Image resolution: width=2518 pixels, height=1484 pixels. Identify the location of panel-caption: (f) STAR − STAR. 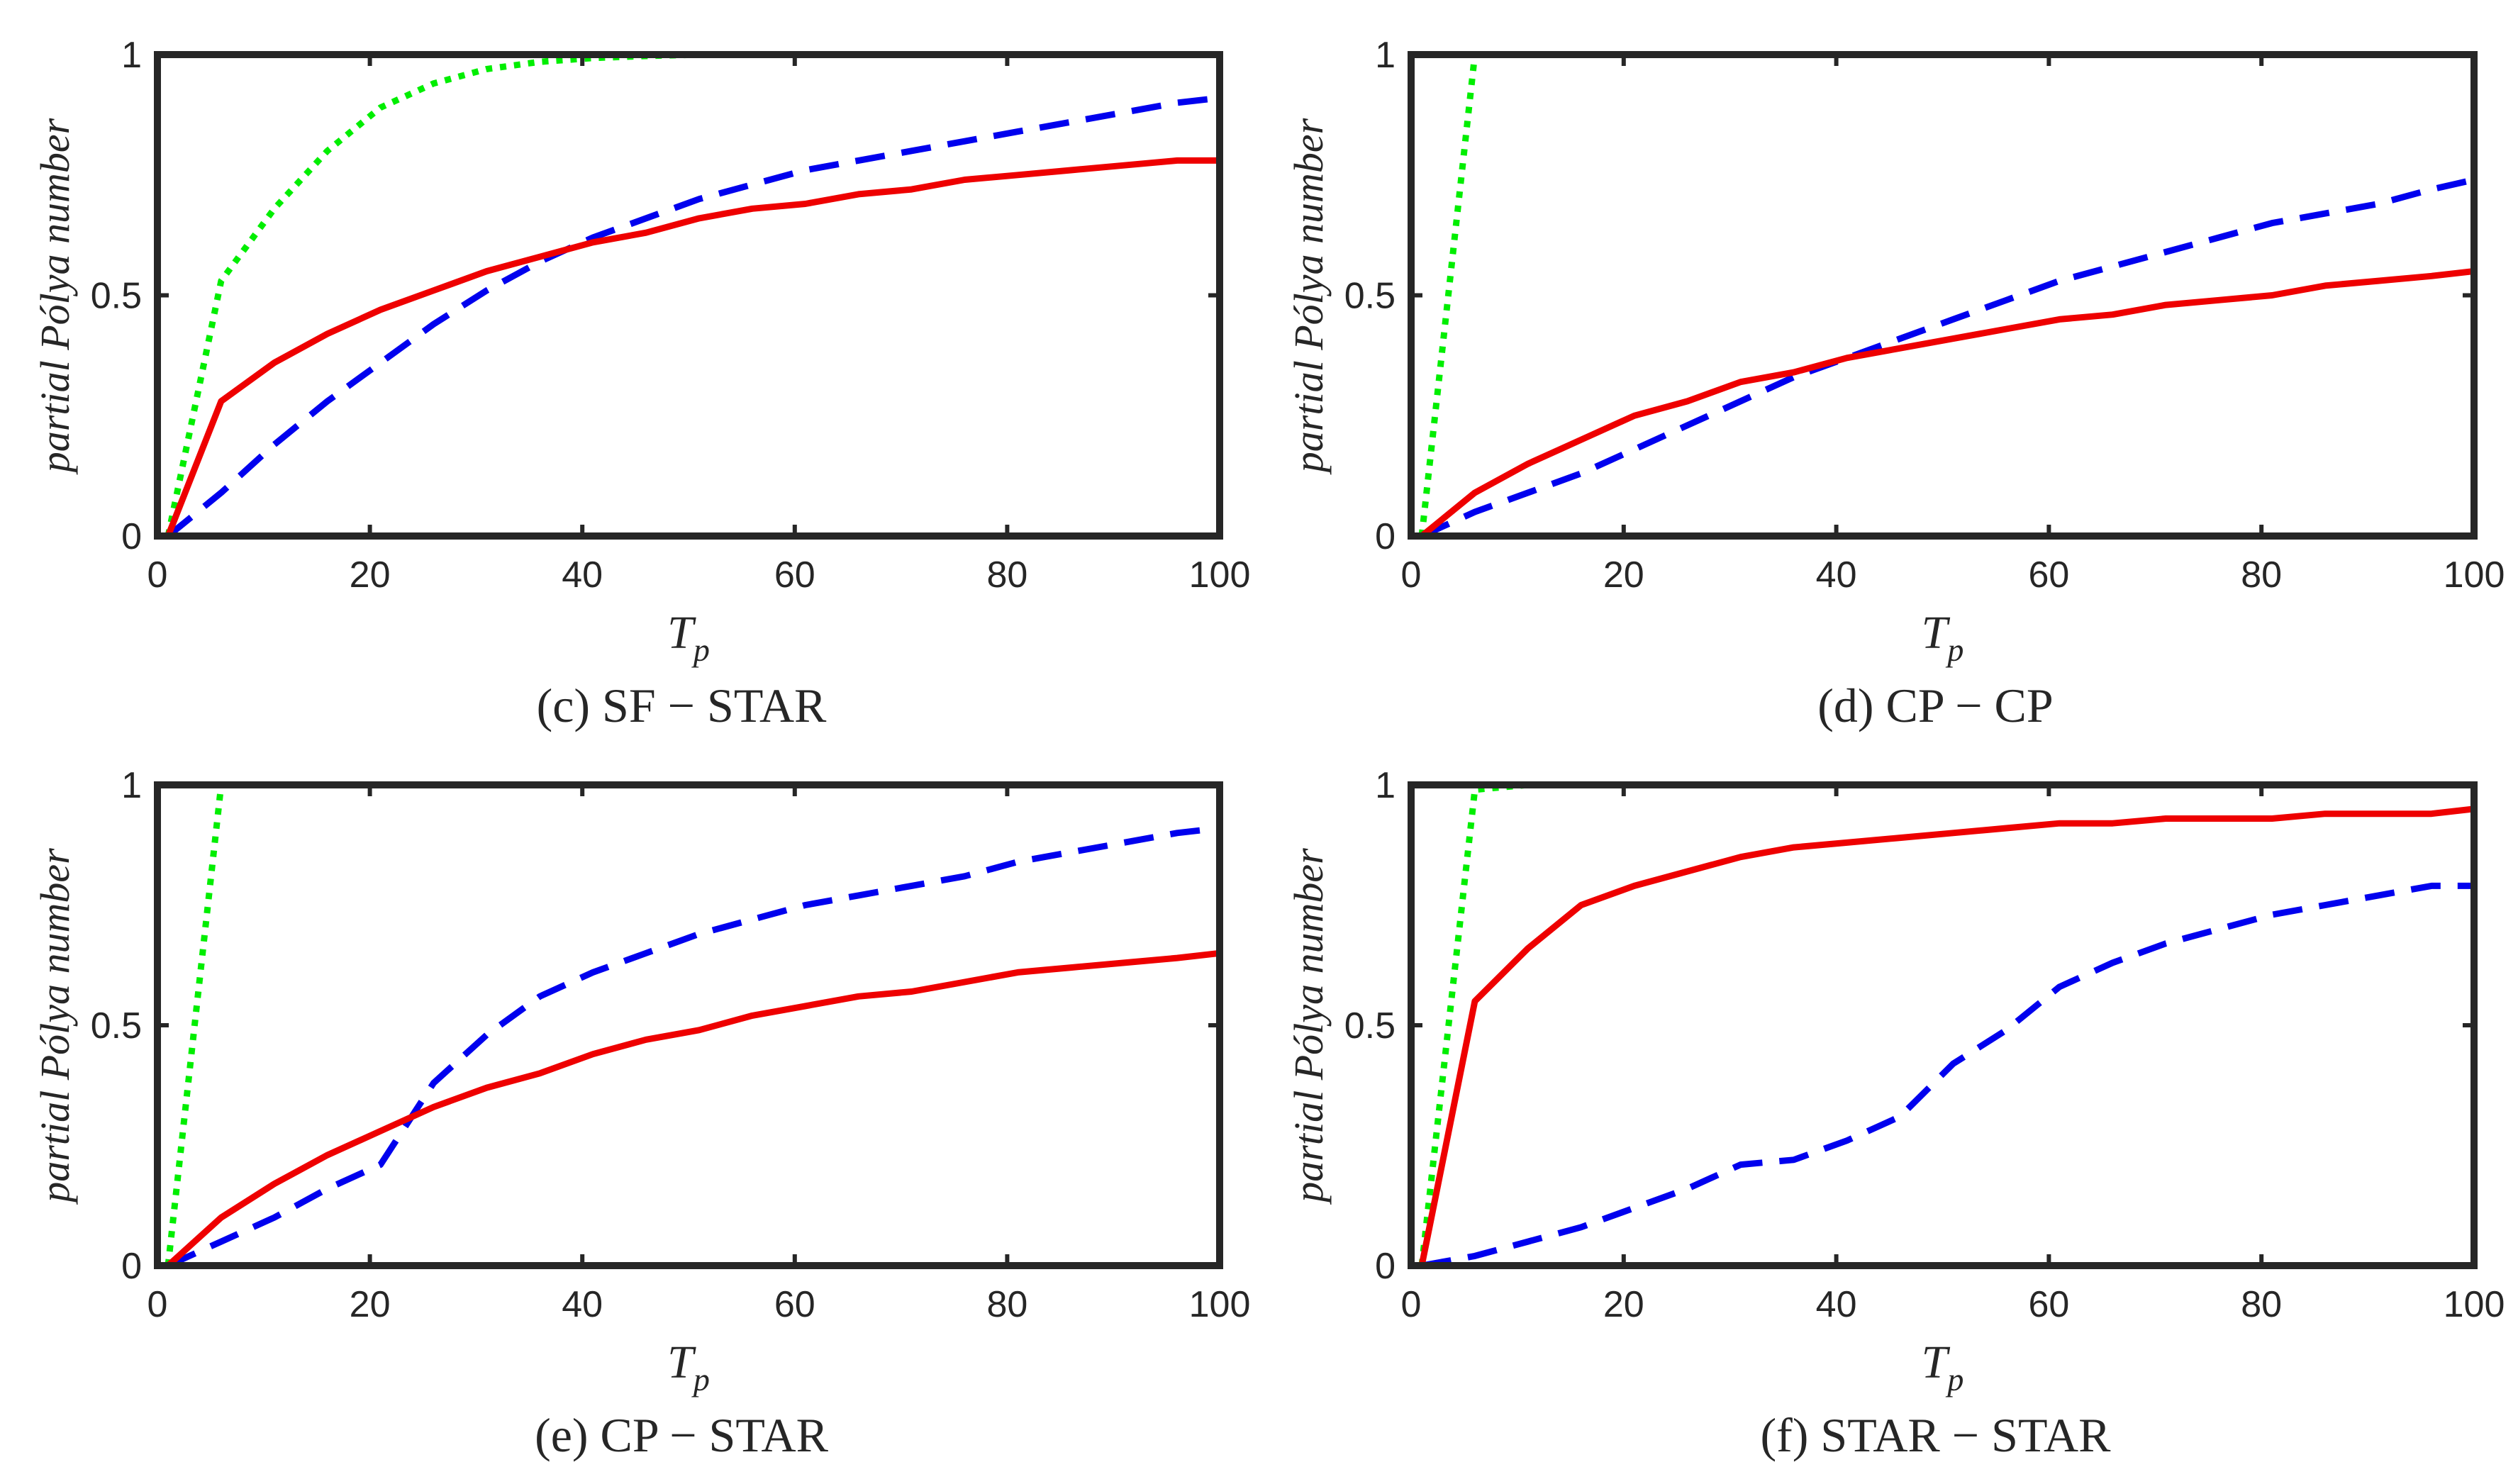
(1936, 1435).